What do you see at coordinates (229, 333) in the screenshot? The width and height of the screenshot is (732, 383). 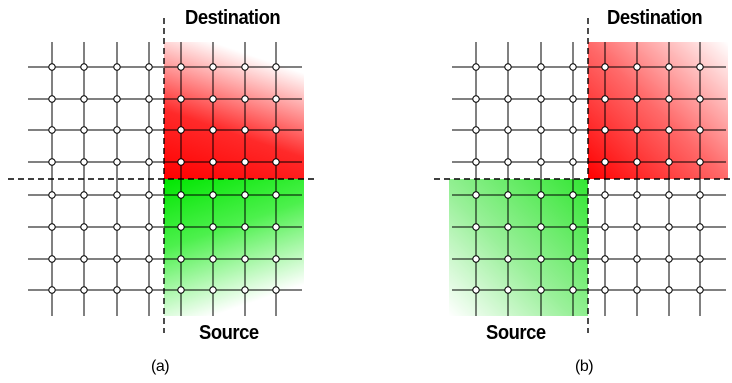 I see `source-label-a: Source` at bounding box center [229, 333].